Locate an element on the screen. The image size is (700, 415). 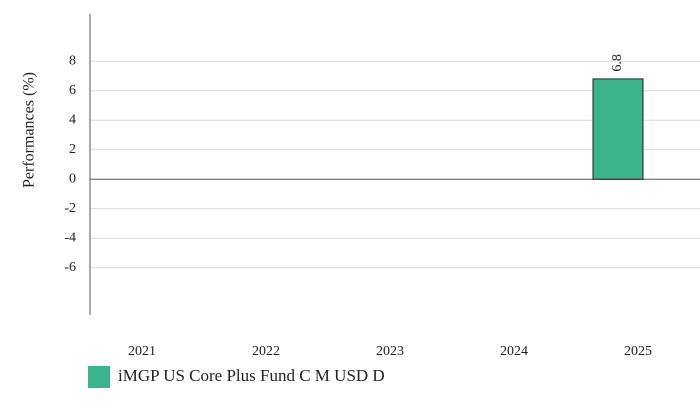
x-tick-label: 2023 is located at coordinates (390, 351).